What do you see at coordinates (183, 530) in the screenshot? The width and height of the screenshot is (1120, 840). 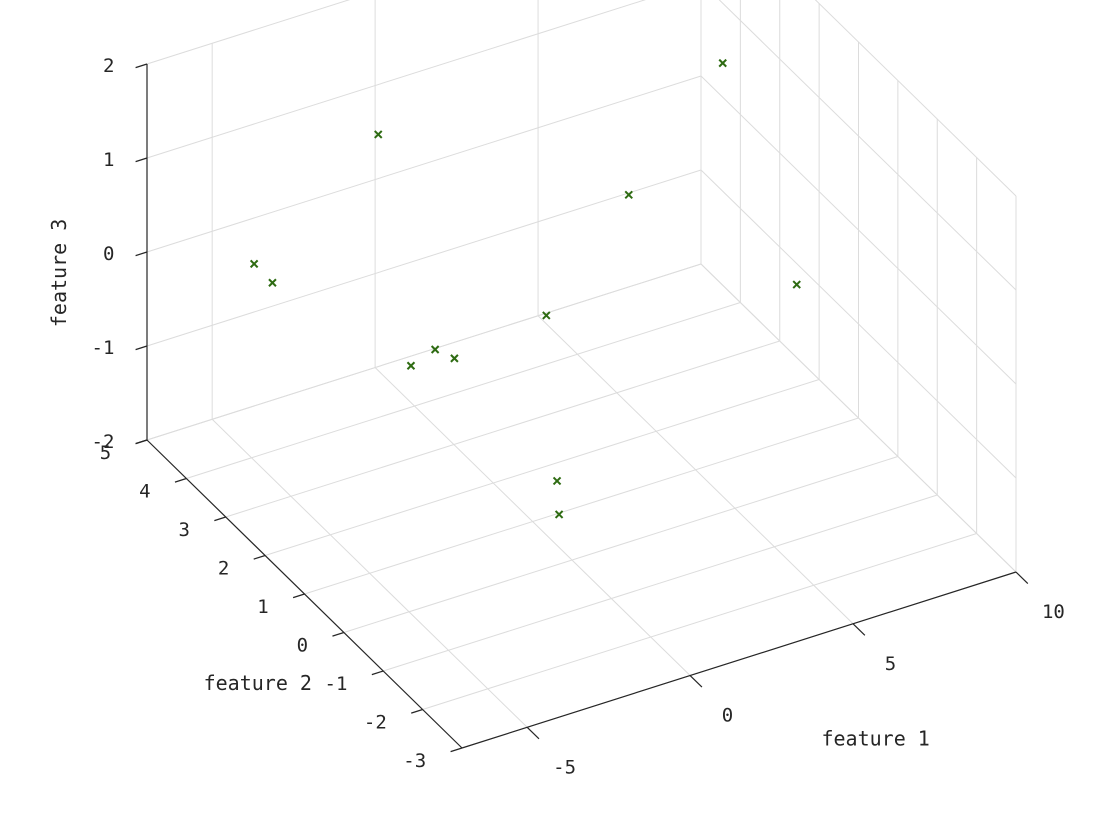 I see `y-tick-label: 3` at bounding box center [183, 530].